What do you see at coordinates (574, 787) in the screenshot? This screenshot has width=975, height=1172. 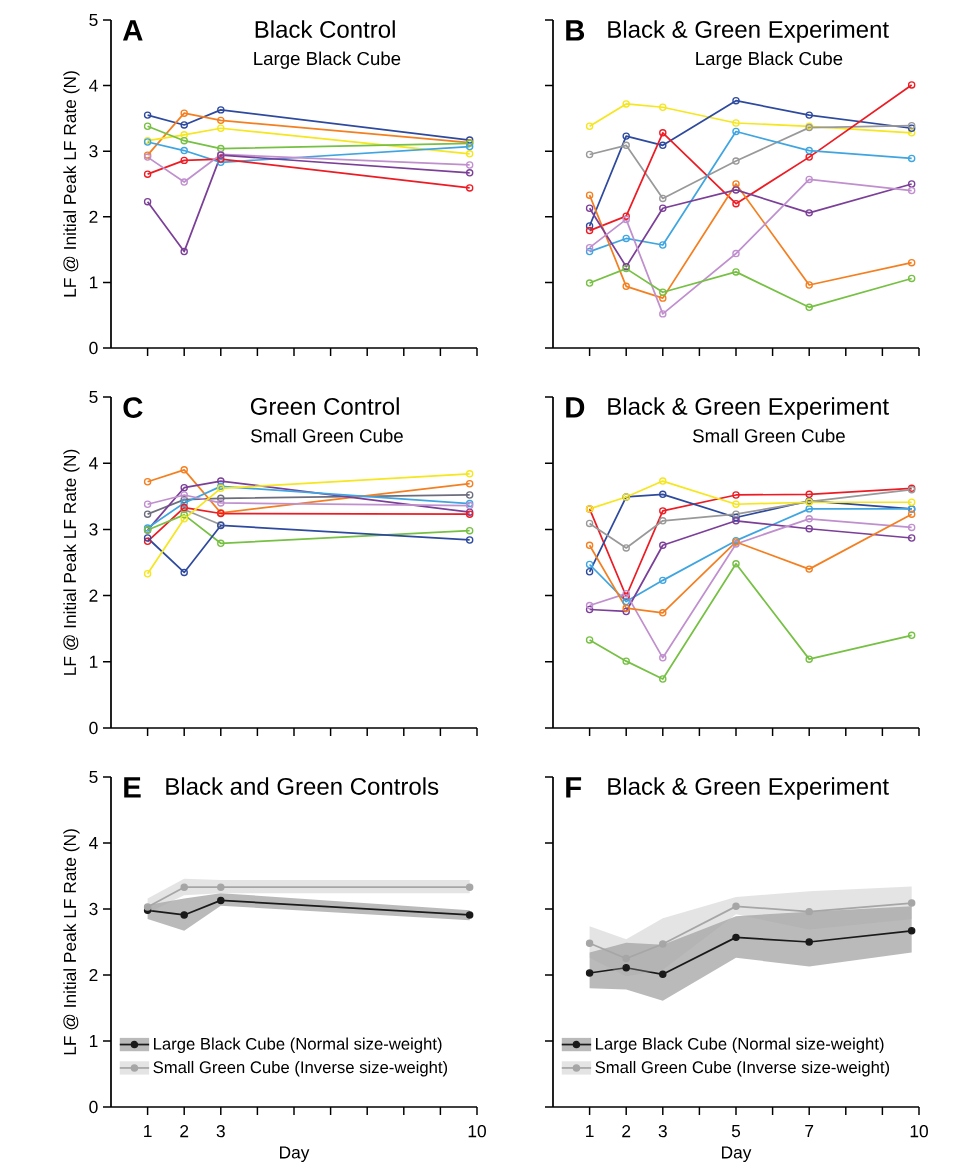 I see `annotation: F` at bounding box center [574, 787].